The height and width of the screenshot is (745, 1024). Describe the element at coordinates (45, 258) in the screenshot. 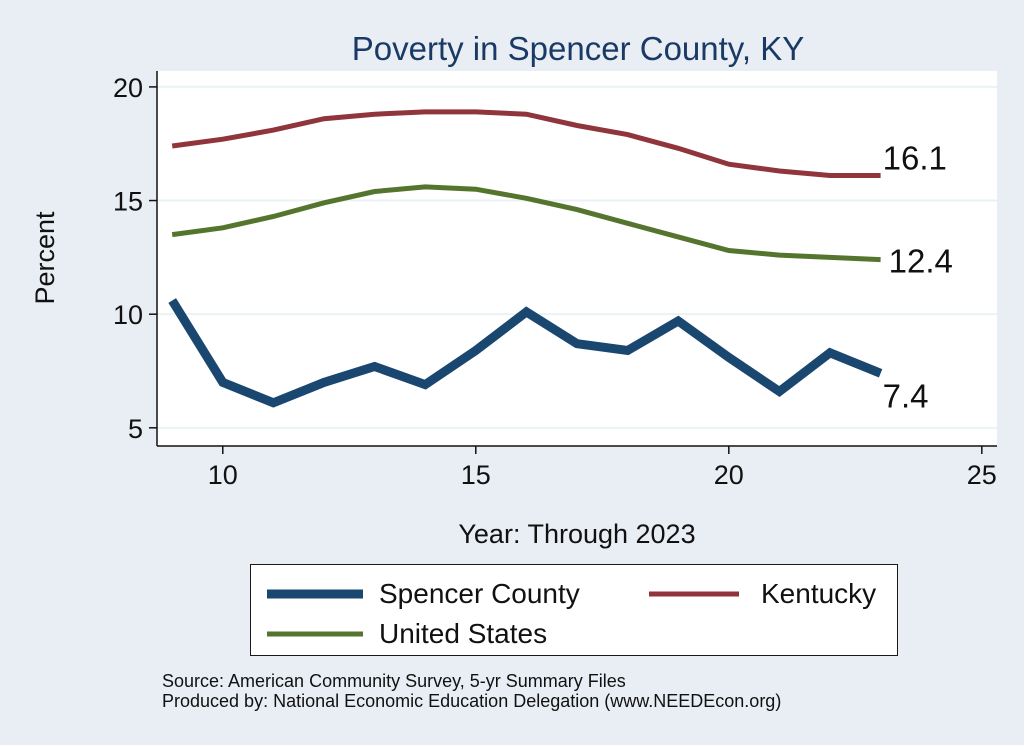

I see `y-axis-title: Percent` at that location.